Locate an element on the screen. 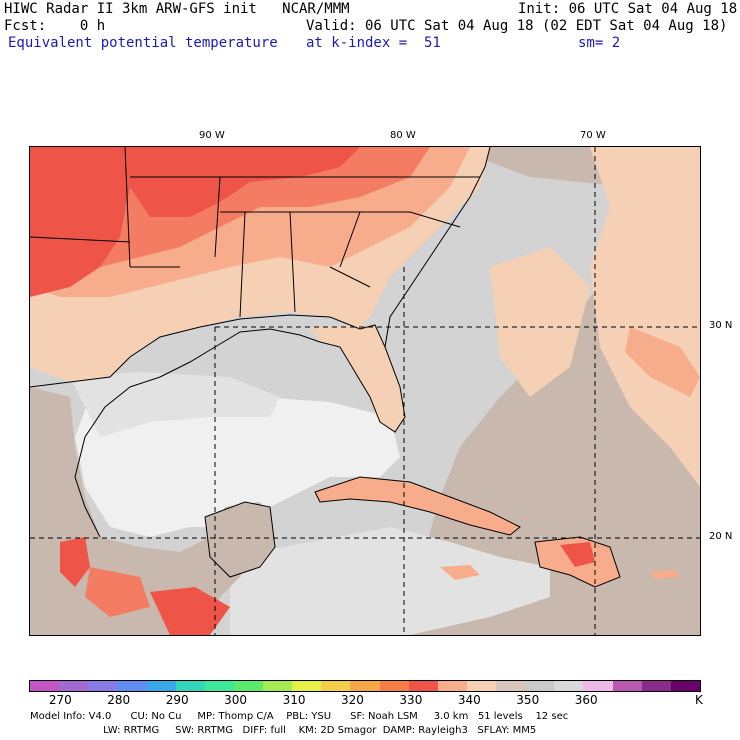 The width and height of the screenshot is (740, 740). us-land-red-west is located at coordinates (80, 222).